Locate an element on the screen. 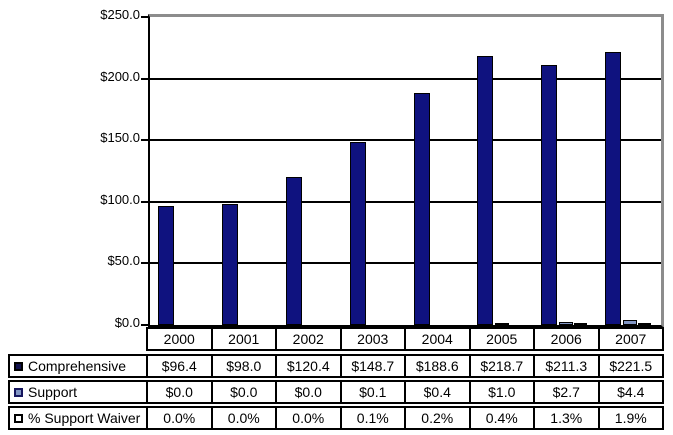  table-cell: $1.0 is located at coordinates (503, 392).